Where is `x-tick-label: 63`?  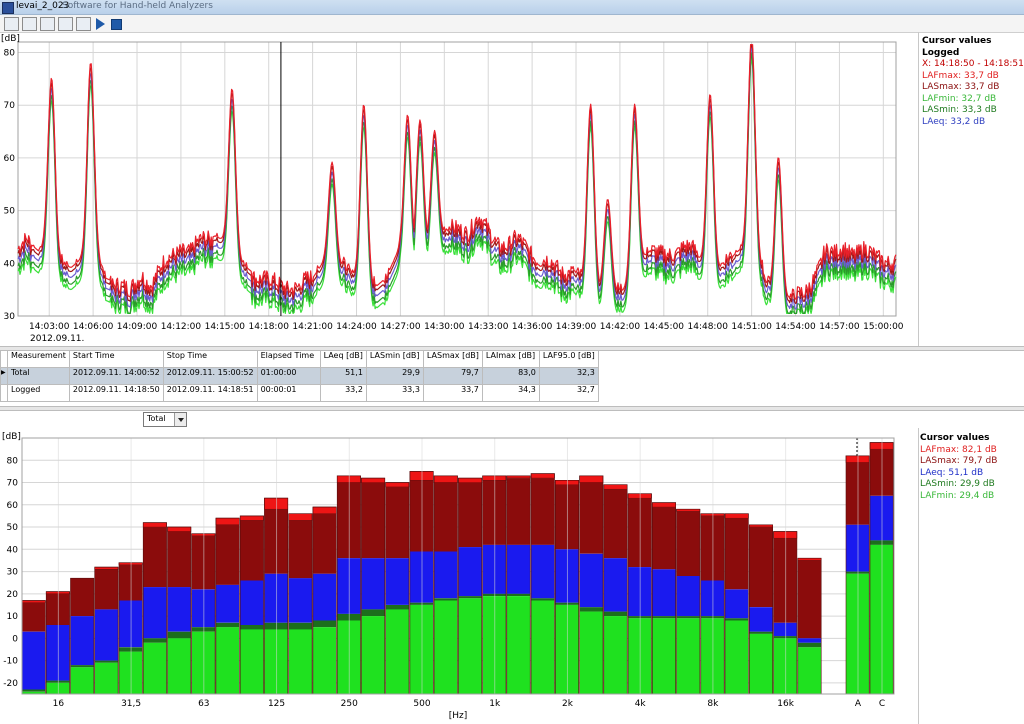
x-tick-label: 63 is located at coordinates (203, 704).